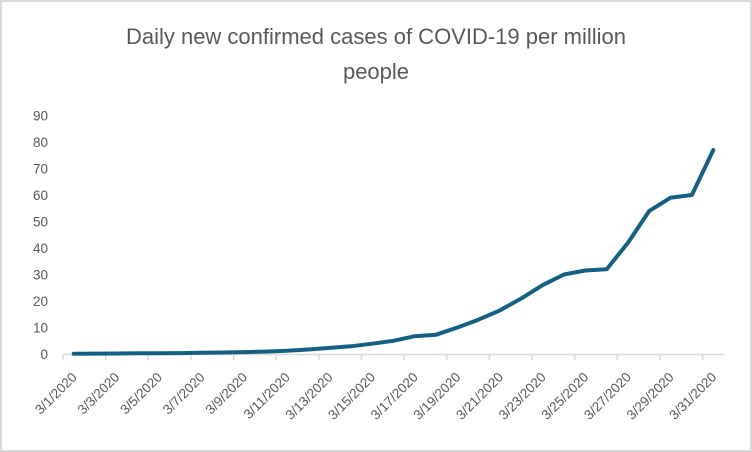 Image resolution: width=752 pixels, height=452 pixels. Describe the element at coordinates (44, 354) in the screenshot. I see `y-tick-label: 0` at that location.